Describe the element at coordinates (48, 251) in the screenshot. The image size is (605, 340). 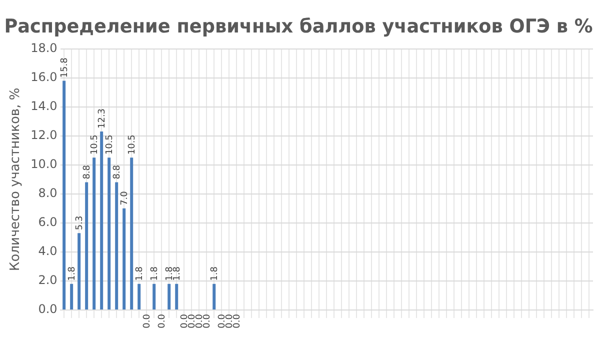
I see `y-tick-label: 4.0` at that location.